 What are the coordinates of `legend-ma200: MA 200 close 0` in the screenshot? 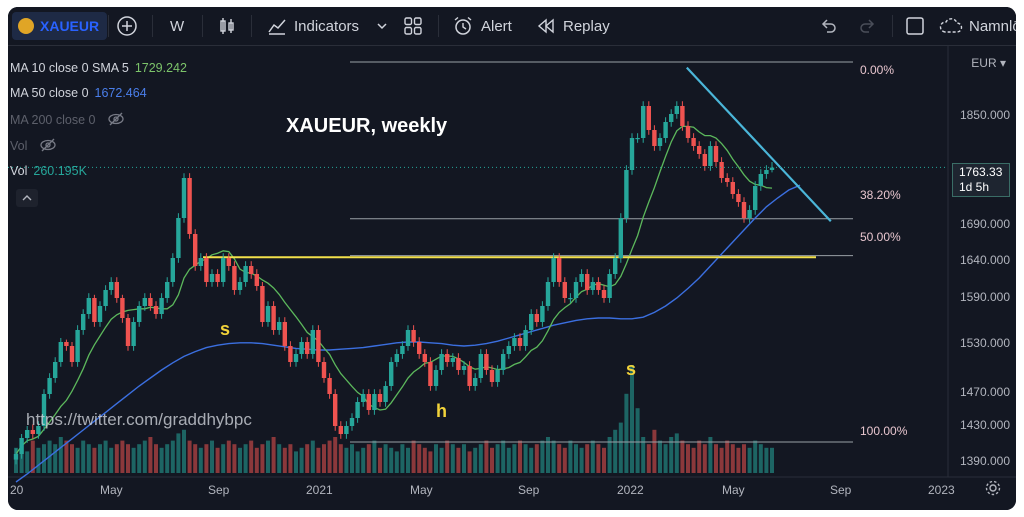 It's located at (67, 119).